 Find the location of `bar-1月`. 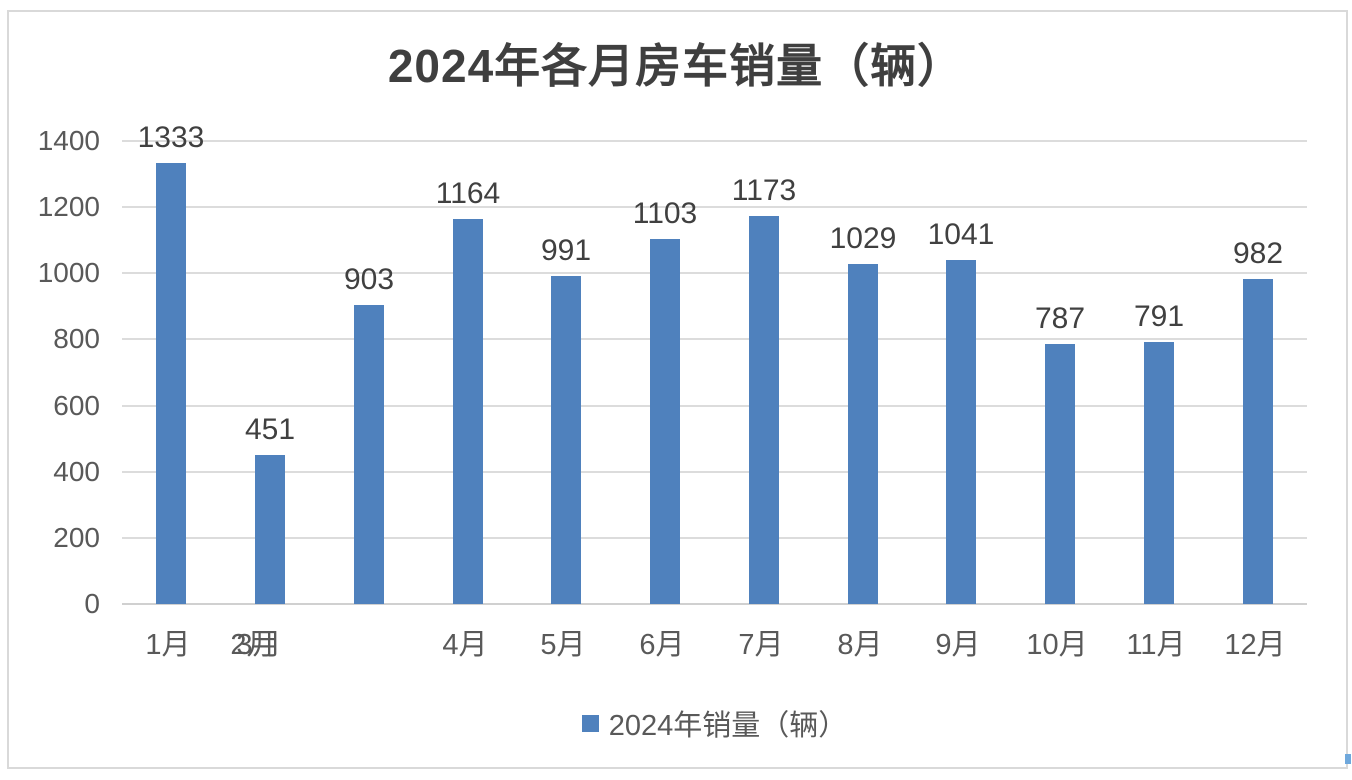

bar-1月 is located at coordinates (171, 383).